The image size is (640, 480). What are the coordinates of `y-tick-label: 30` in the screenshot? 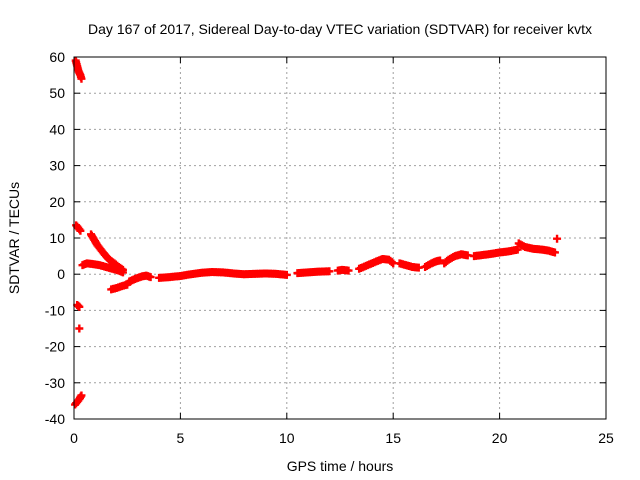 It's located at (57, 166).